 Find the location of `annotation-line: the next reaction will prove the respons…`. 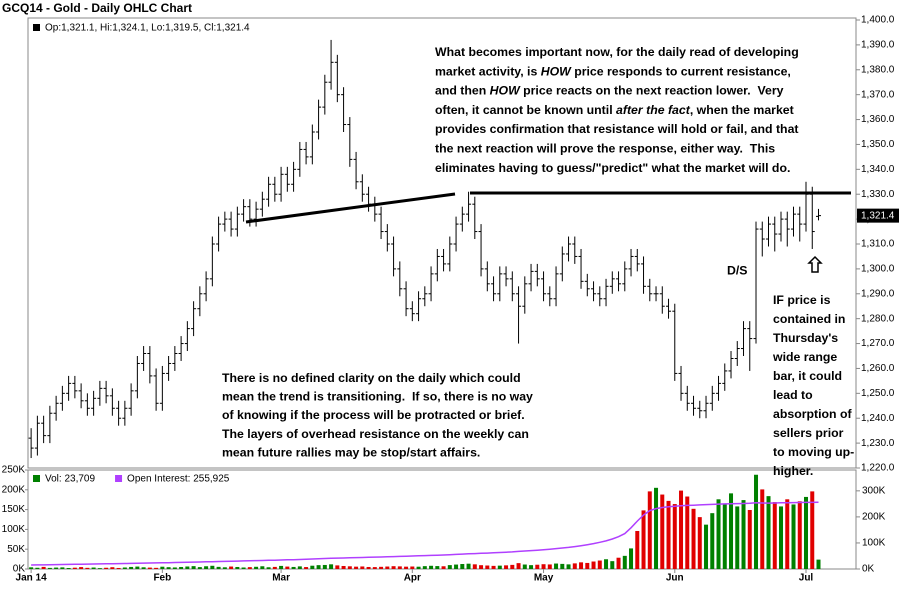

annotation-line: the next reaction will prove the respons… is located at coordinates (605, 149).